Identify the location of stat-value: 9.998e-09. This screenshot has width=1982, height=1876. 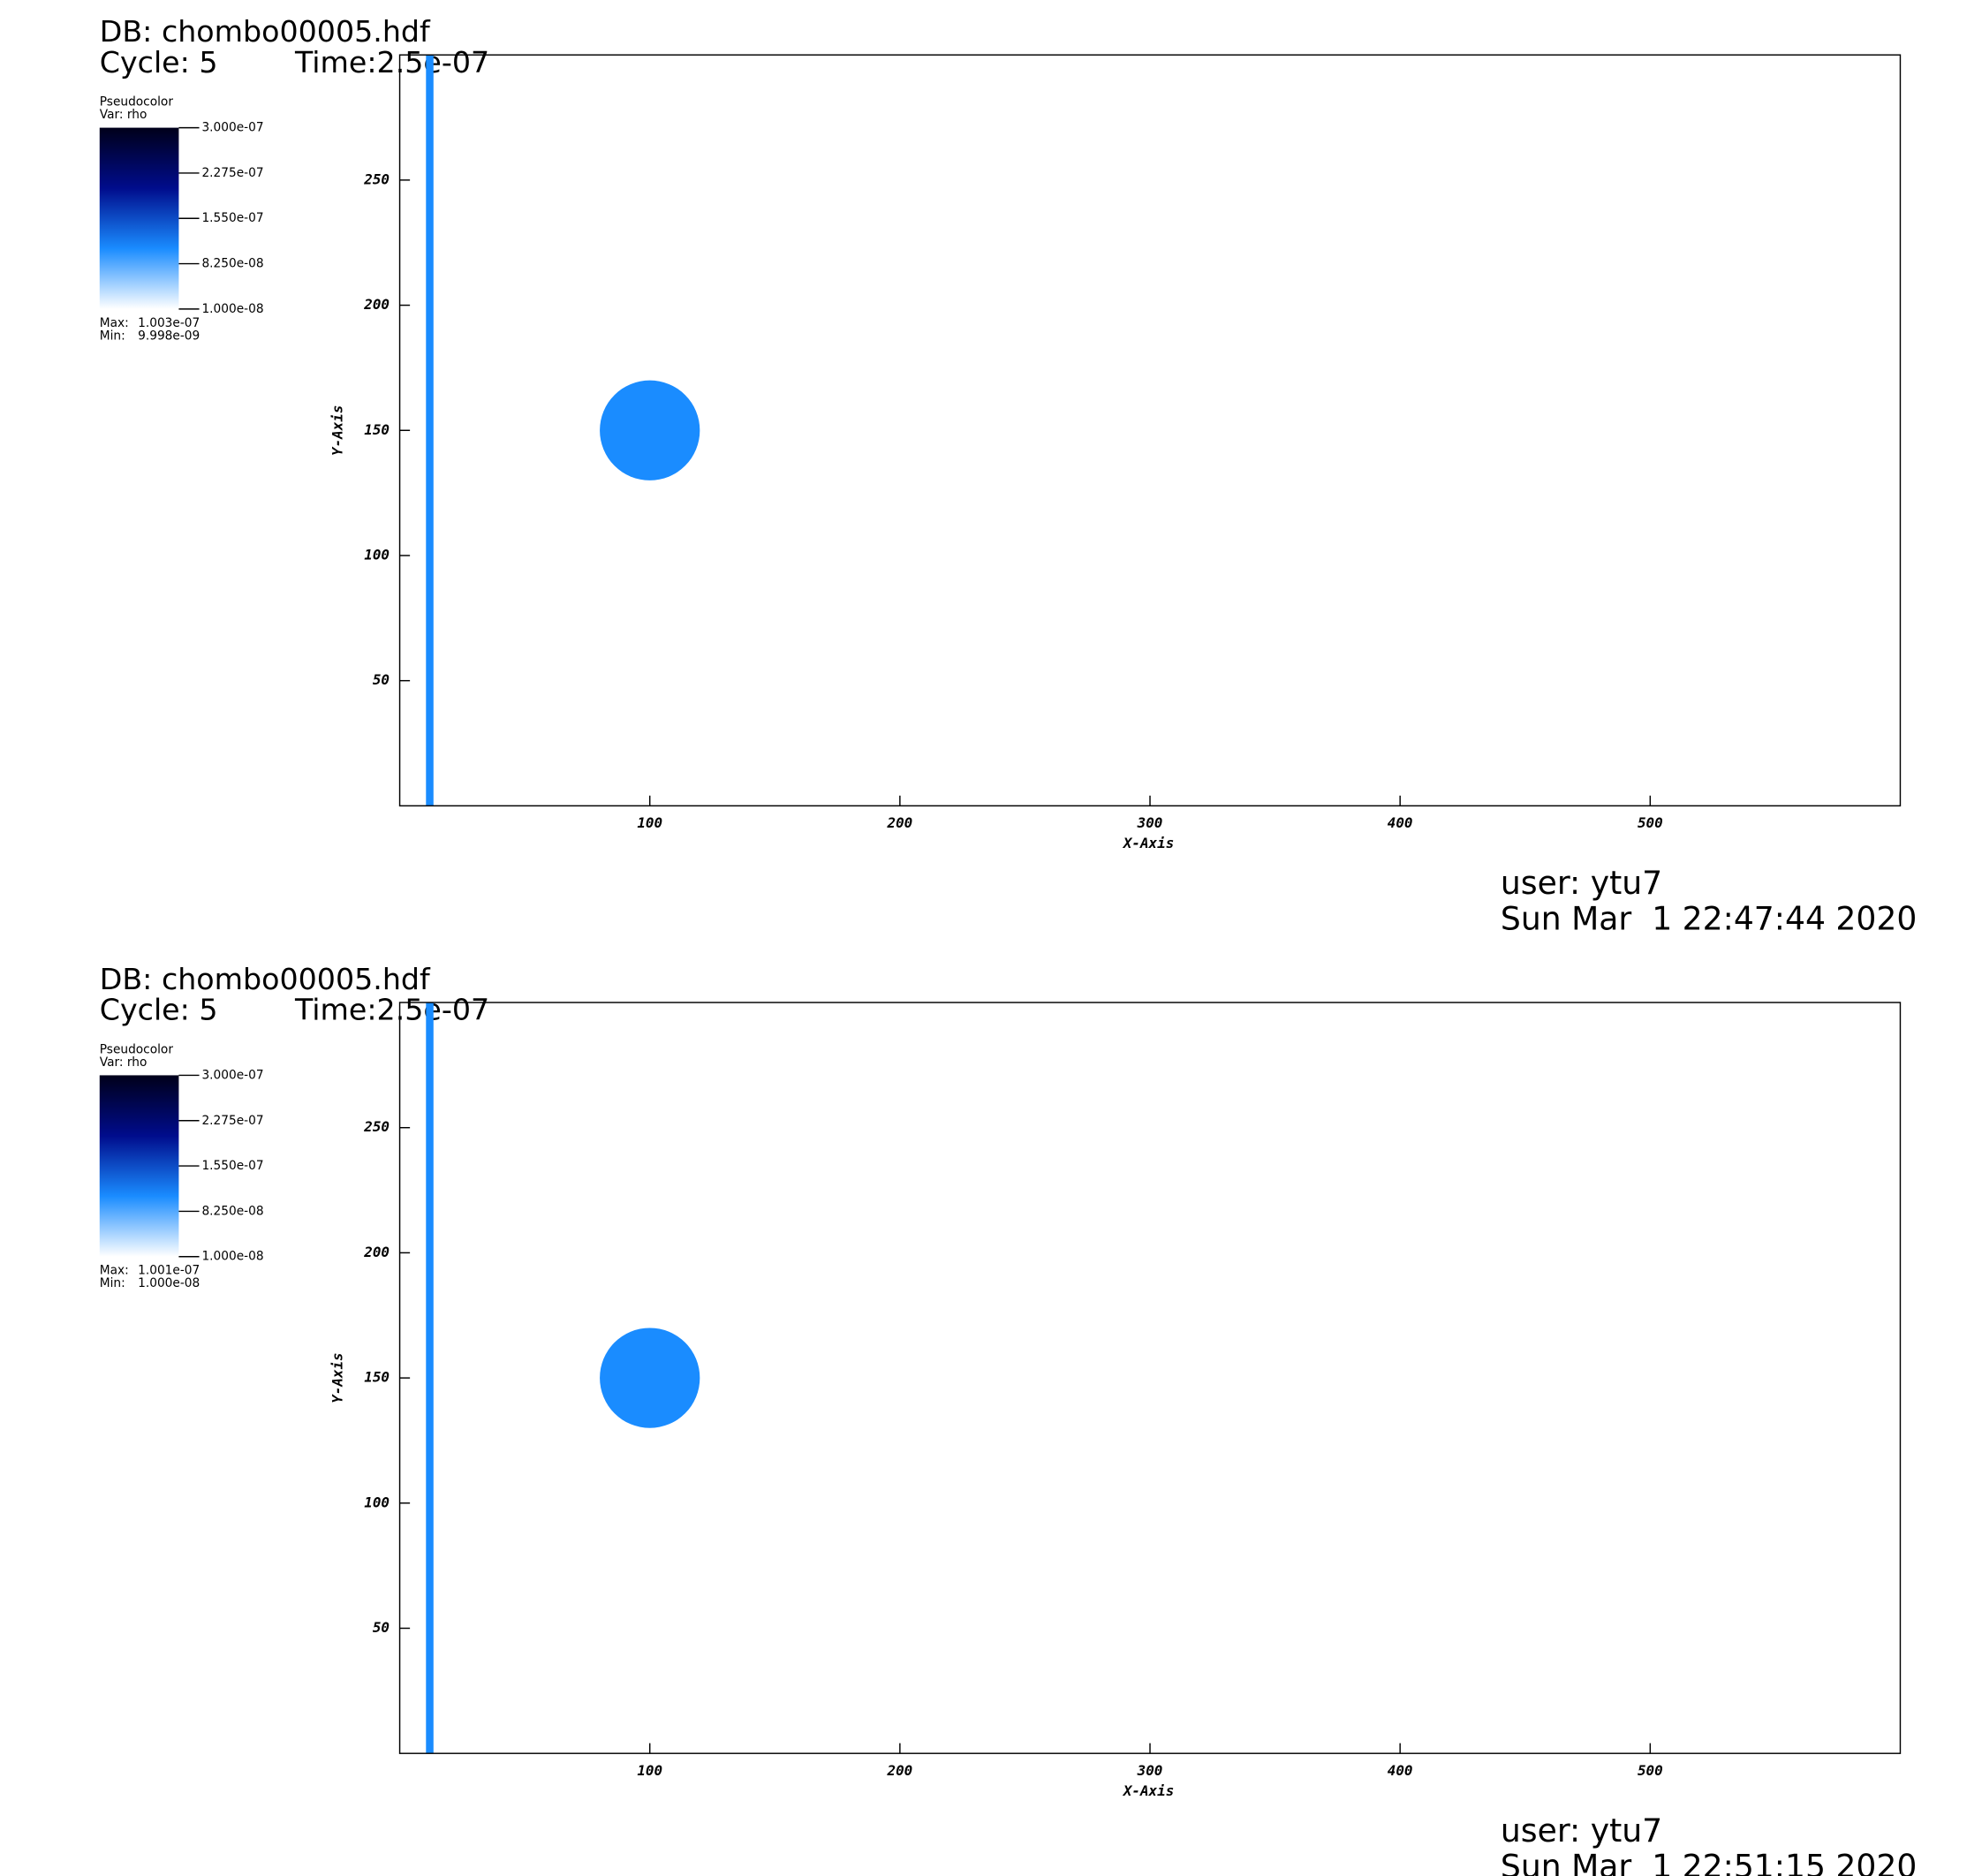
(169, 336).